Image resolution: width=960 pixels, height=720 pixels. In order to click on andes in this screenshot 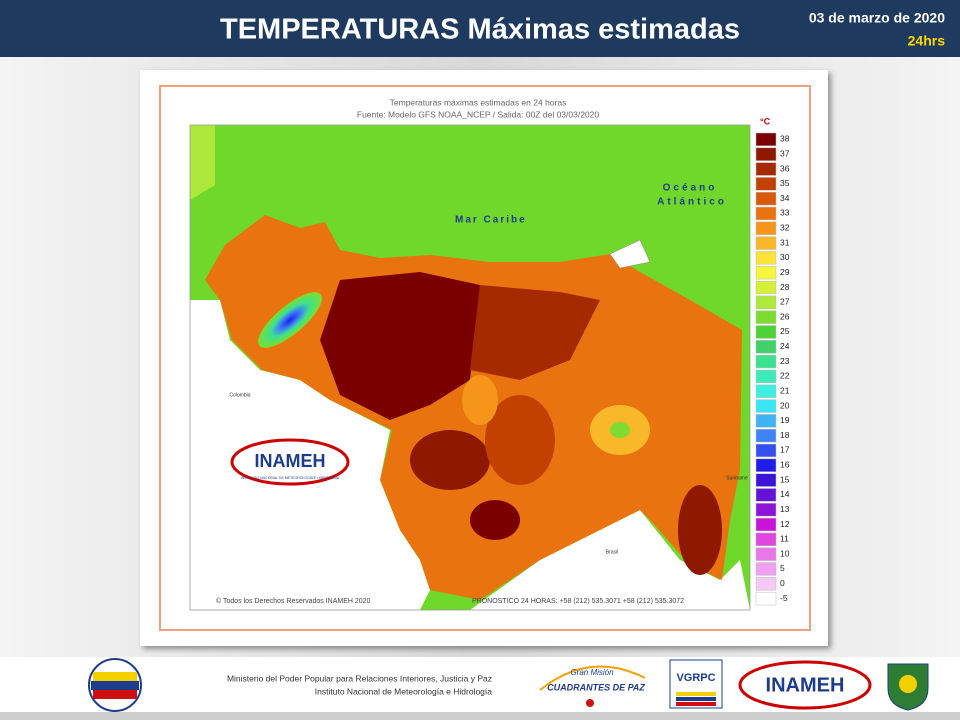, I will do `click(290, 320)`.